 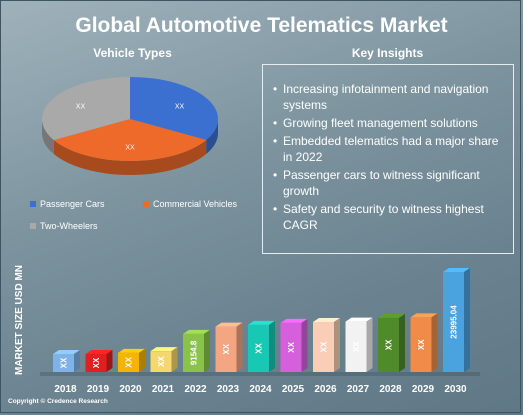 I want to click on copyright-text: Copyright © Credence Research, so click(x=58, y=401).